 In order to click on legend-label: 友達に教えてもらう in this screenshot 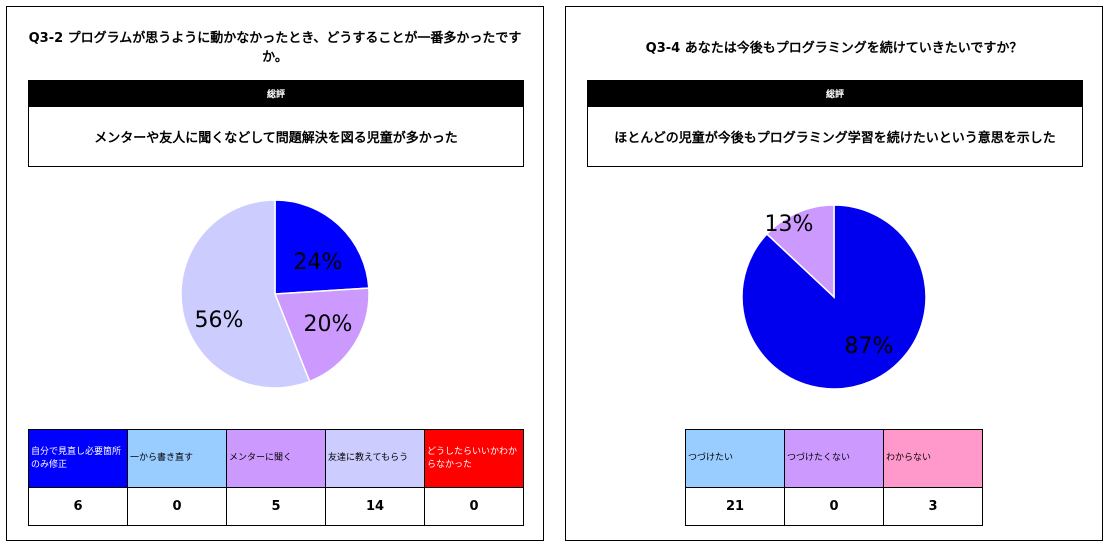, I will do `click(375, 458)`.